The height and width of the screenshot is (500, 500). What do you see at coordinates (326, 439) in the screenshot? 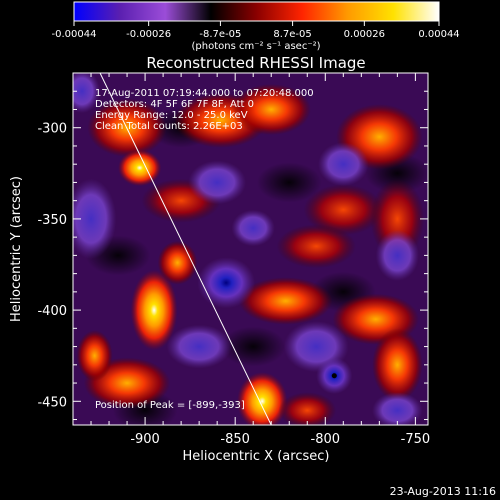
I see `x-tick-label: -800` at bounding box center [326, 439].